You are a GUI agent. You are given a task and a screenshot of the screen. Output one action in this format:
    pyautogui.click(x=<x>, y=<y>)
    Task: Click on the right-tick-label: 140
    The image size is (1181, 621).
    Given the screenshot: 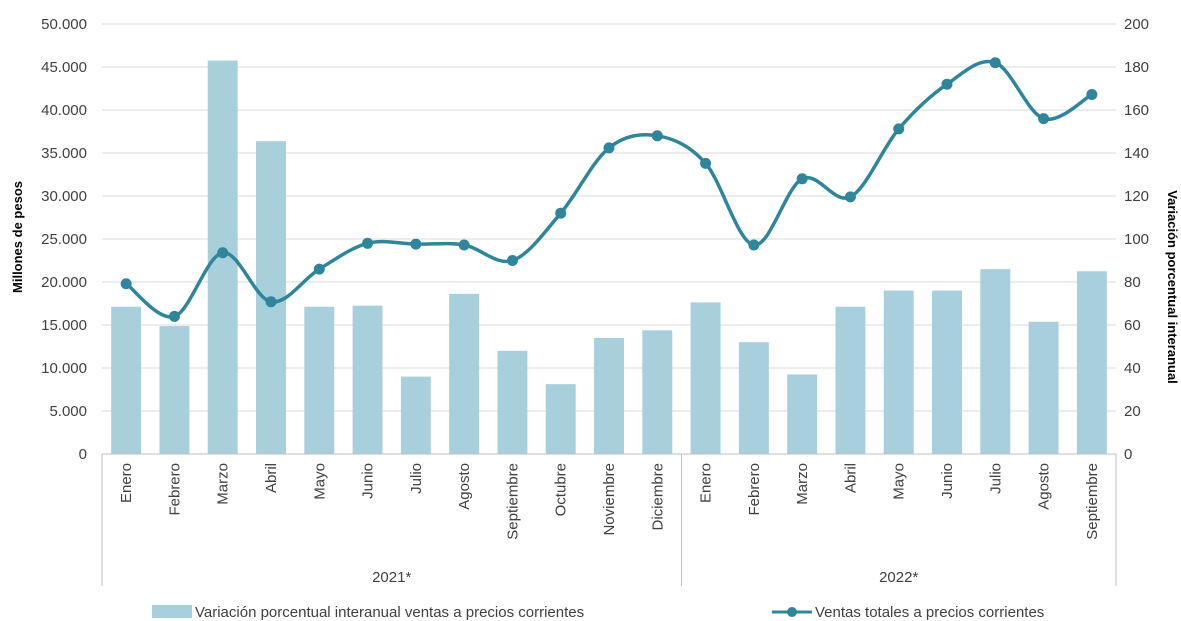 What is the action you would take?
    pyautogui.click(x=1136, y=153)
    